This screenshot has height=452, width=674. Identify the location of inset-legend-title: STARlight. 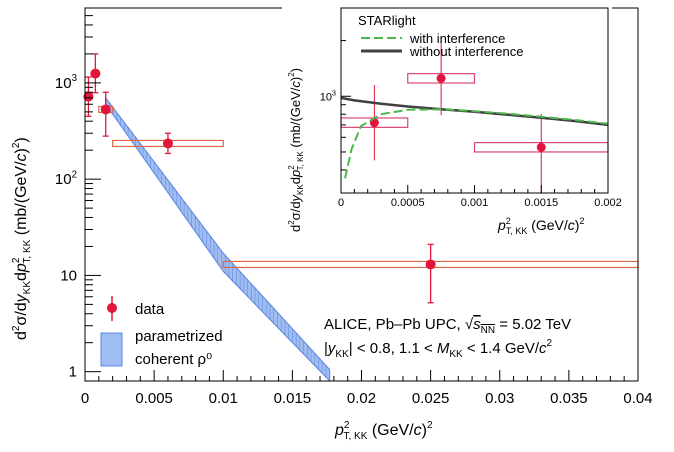
(387, 20).